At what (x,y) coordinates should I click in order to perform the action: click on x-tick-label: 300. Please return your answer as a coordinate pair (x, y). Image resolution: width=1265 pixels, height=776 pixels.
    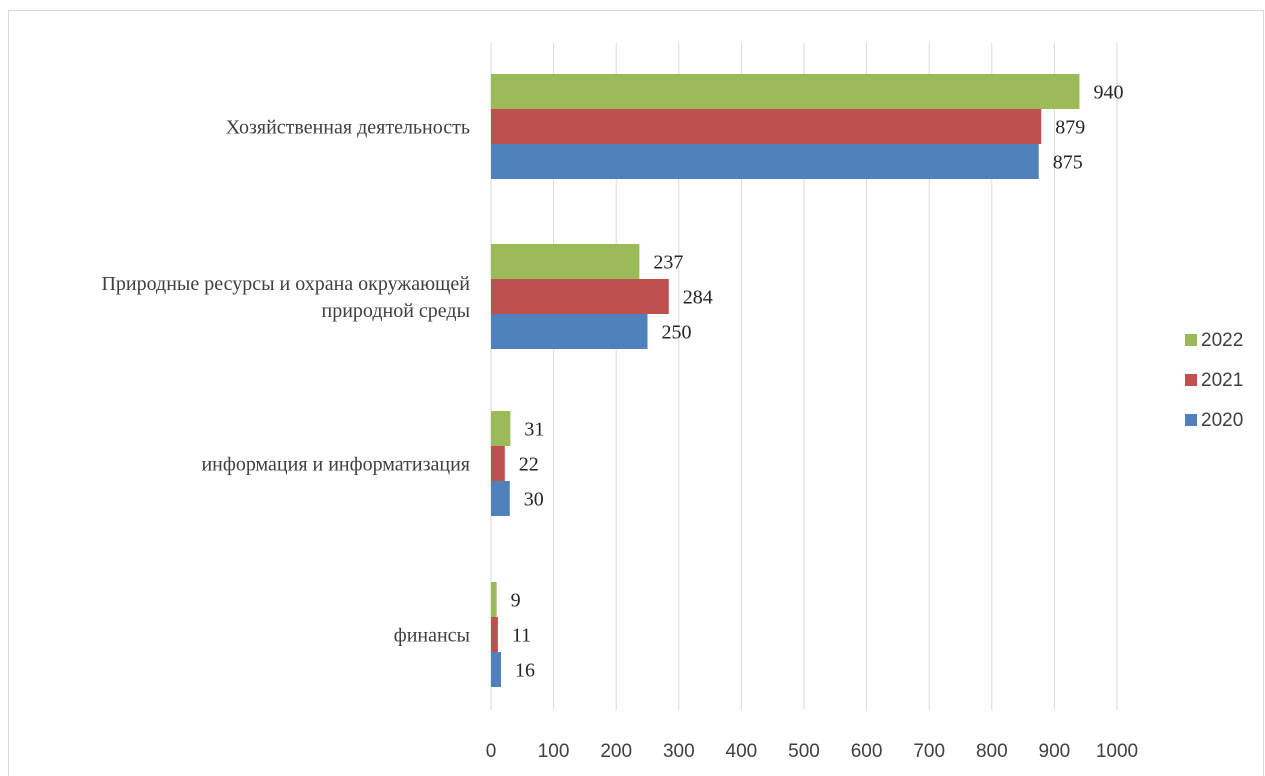
    Looking at the image, I should click on (679, 751).